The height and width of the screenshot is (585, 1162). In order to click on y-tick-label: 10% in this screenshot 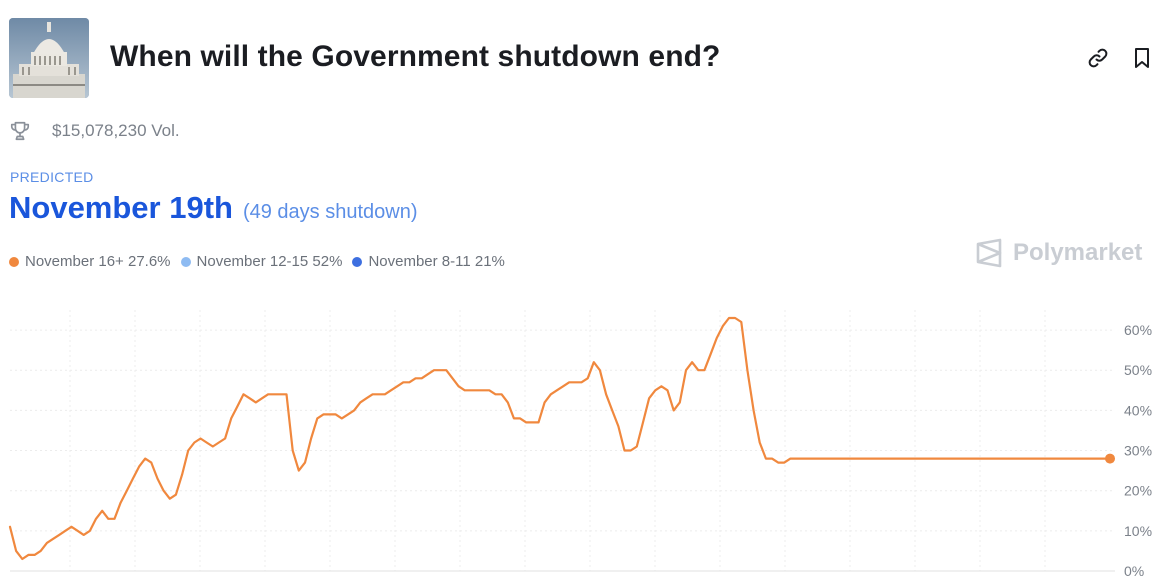, I will do `click(1138, 531)`.